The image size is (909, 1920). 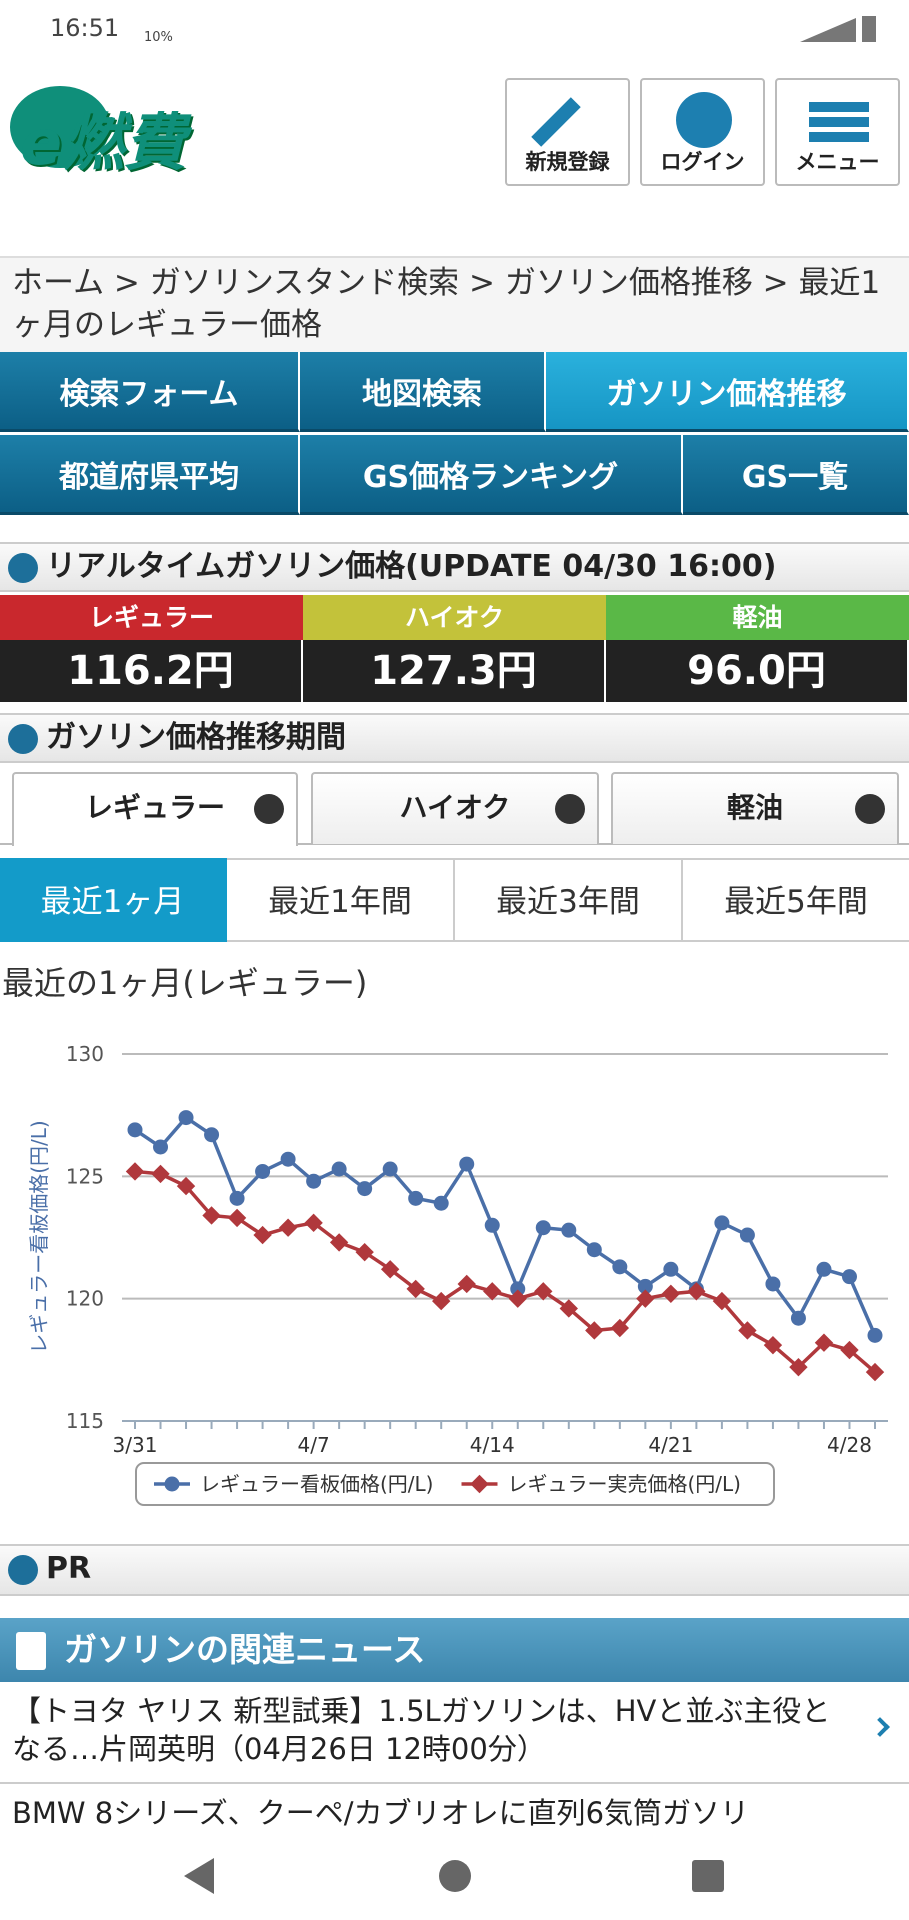 I want to click on news-item: BMW 8シリーズ、クーペ/カブリオレに直列6気筒ガソリ, so click(x=454, y=1811).